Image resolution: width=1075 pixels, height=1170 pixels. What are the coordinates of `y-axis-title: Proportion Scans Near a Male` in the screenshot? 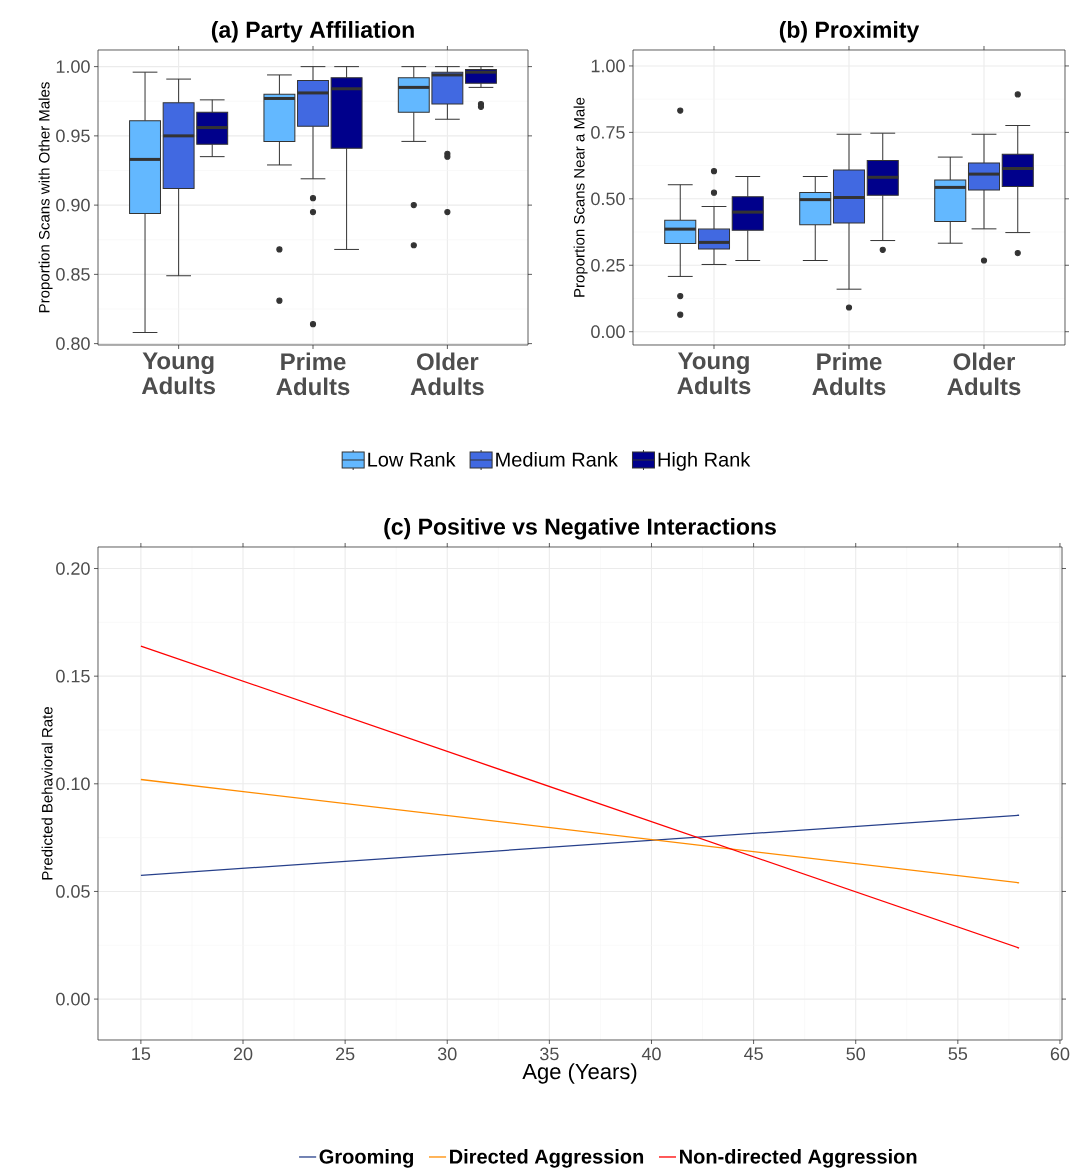 It's located at (580, 197).